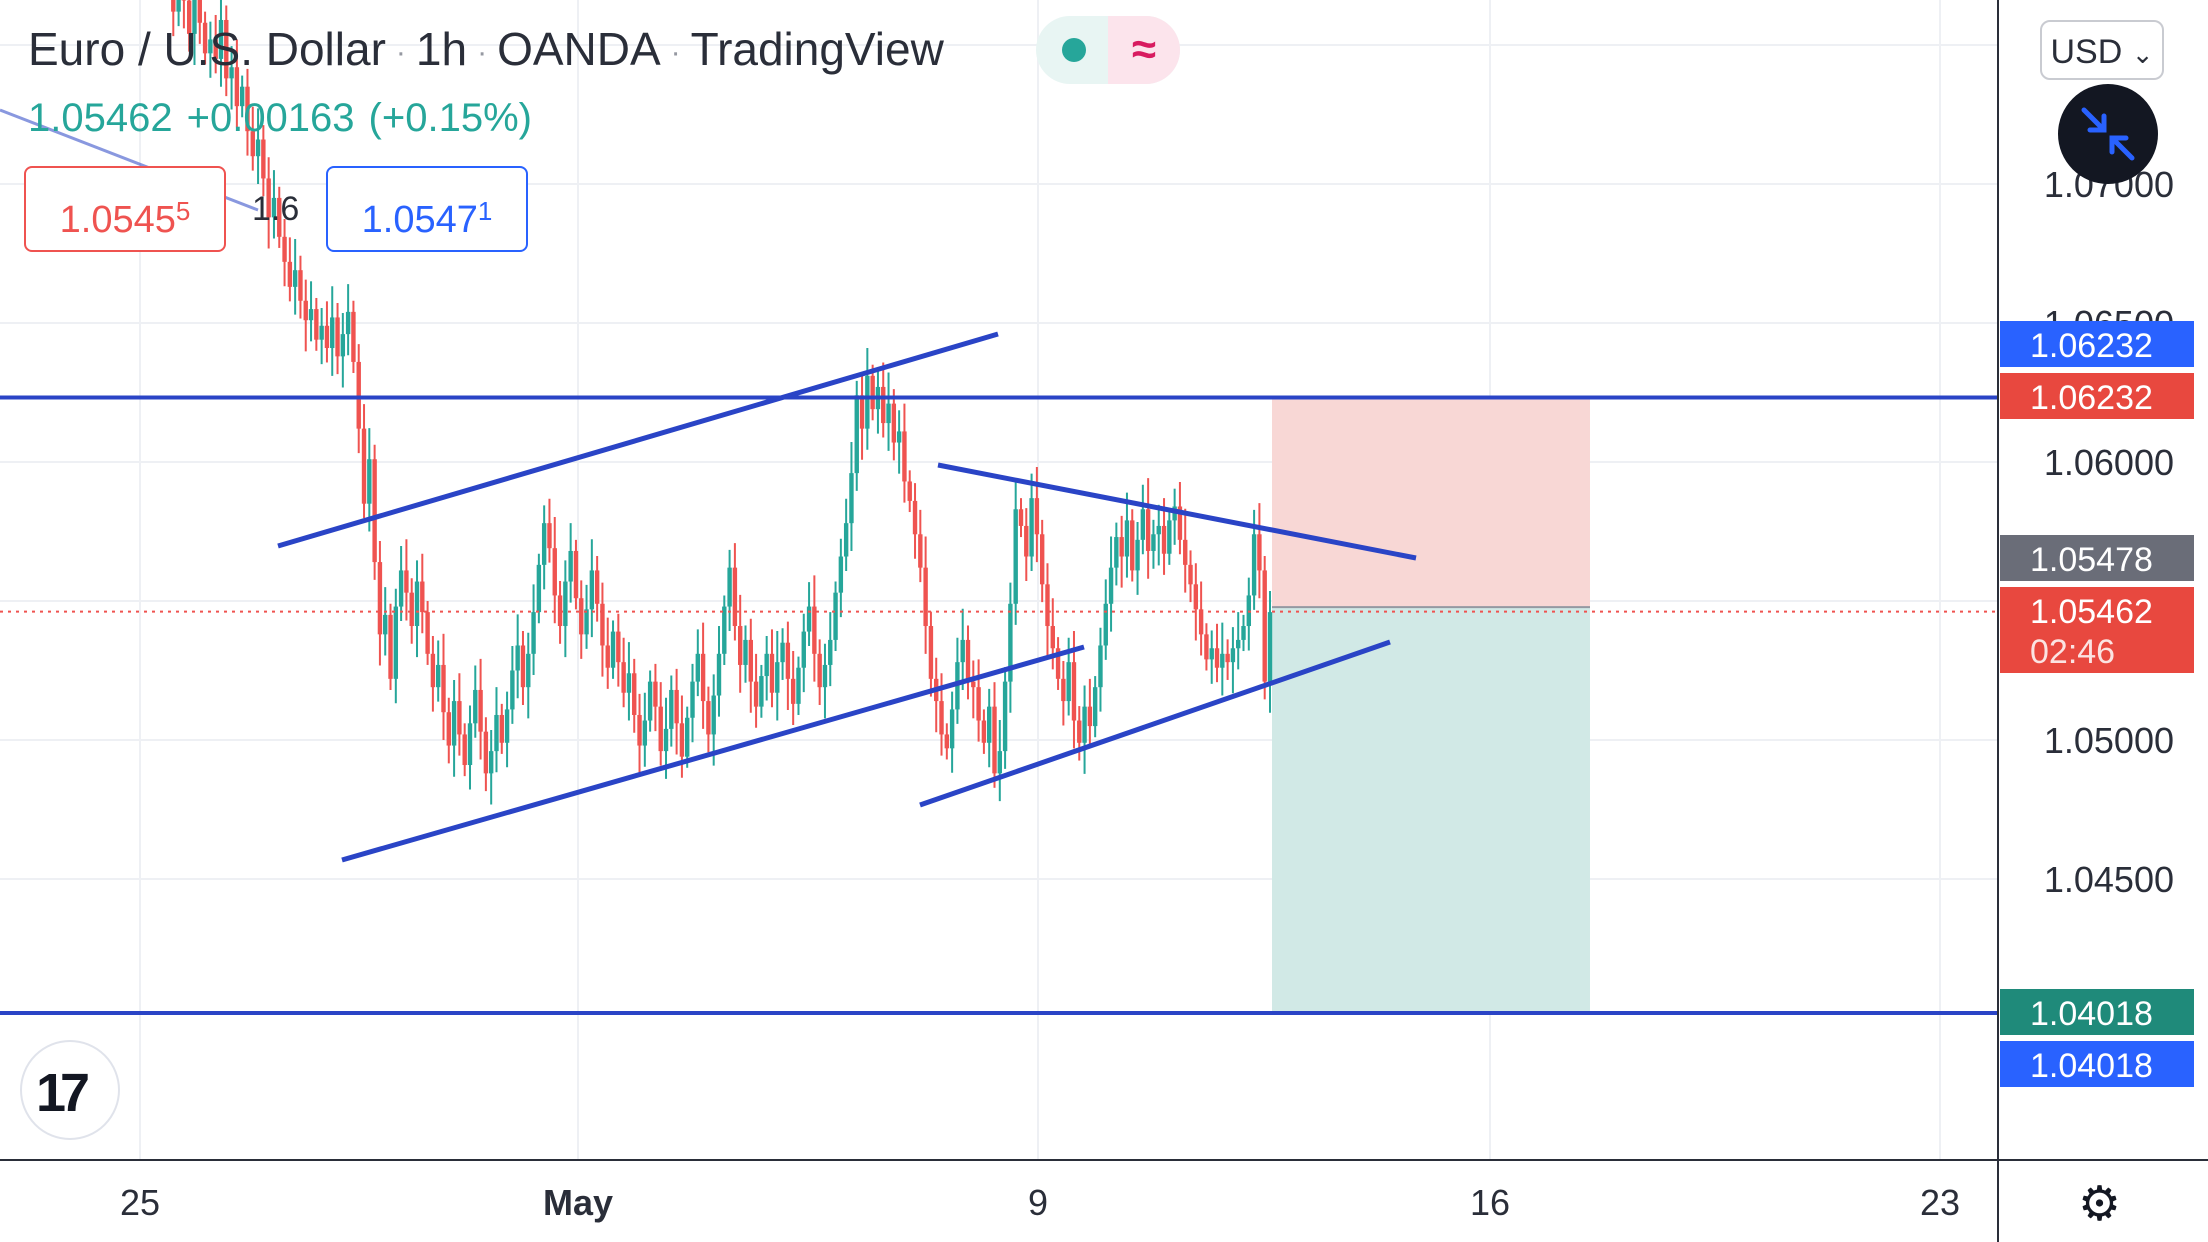 Image resolution: width=2208 pixels, height=1242 pixels. What do you see at coordinates (1431, 502) in the screenshot?
I see `stop-loss-zone` at bounding box center [1431, 502].